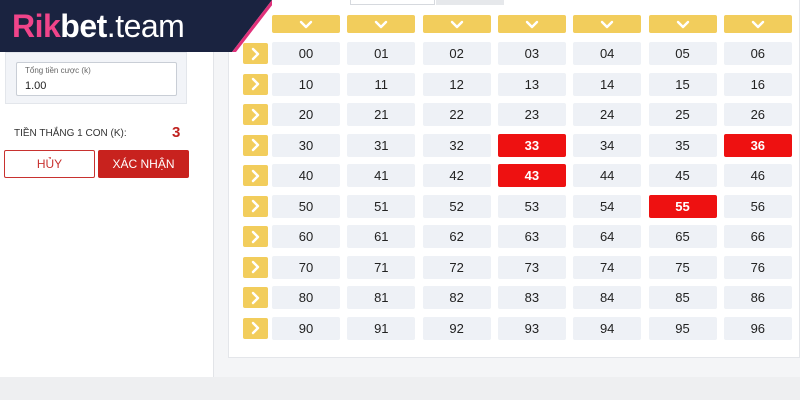 The height and width of the screenshot is (400, 800). Describe the element at coordinates (456, 84) in the screenshot. I see `number-cell: 12` at that location.